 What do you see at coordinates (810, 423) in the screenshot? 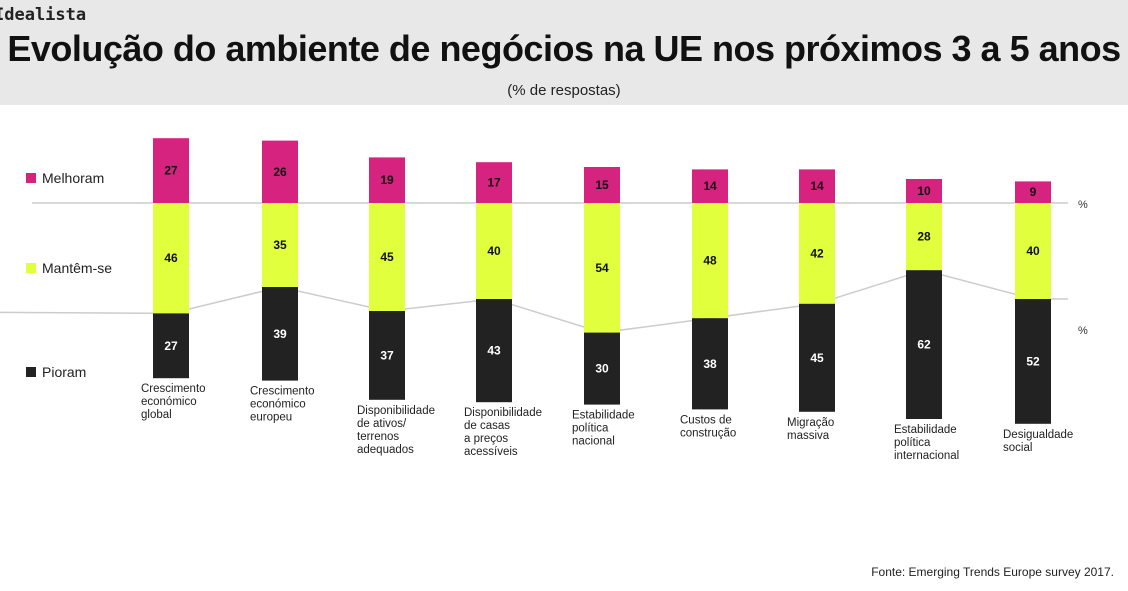
I see `category-label-line: Migração` at bounding box center [810, 423].